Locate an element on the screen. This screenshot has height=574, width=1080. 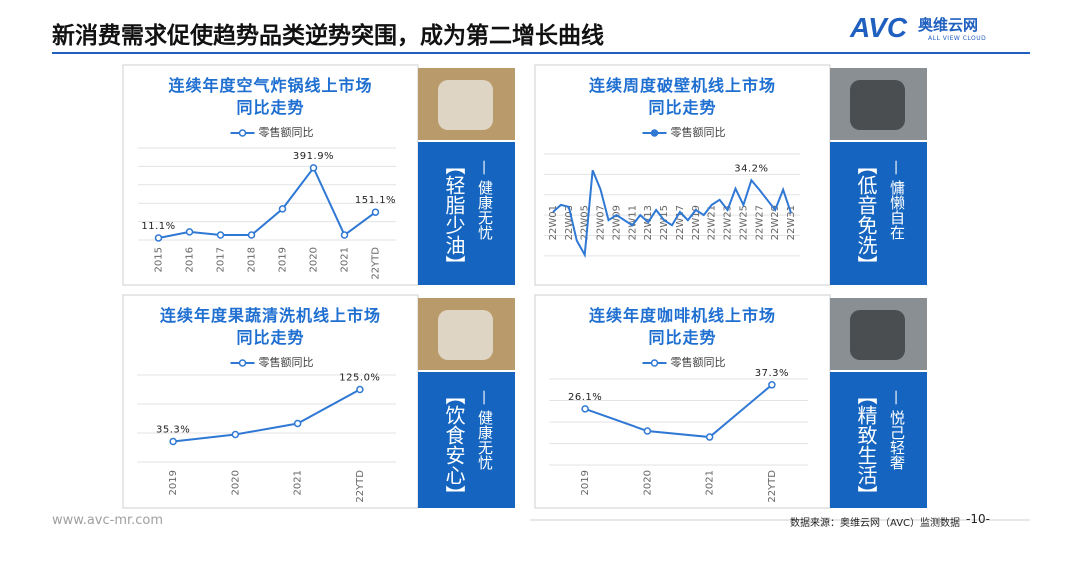
tag-sub: — 慵懒自在 is located at coordinates (897, 200).